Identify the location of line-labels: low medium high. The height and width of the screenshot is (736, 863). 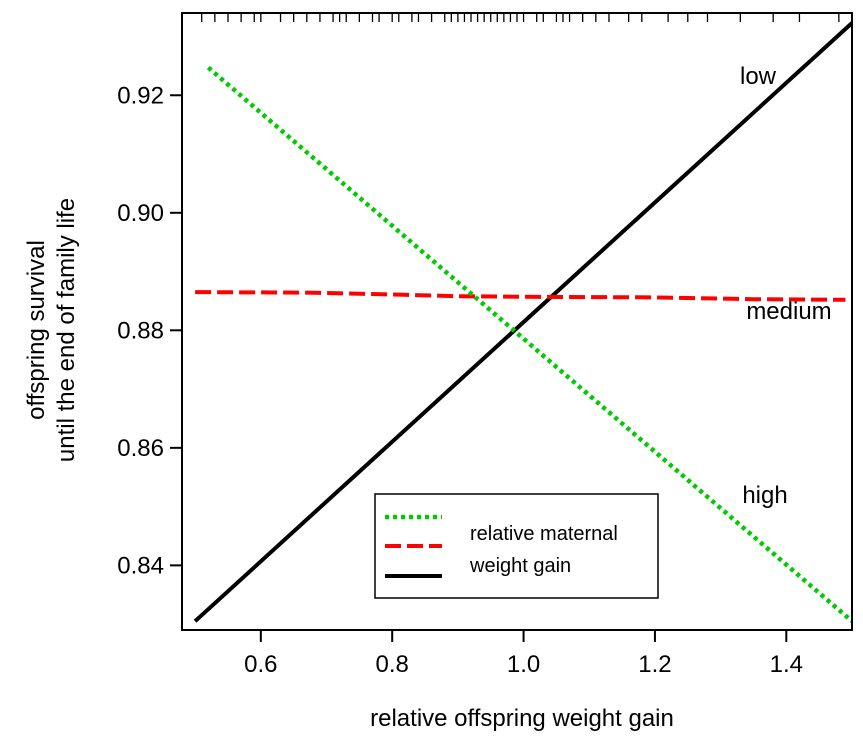
(786, 286).